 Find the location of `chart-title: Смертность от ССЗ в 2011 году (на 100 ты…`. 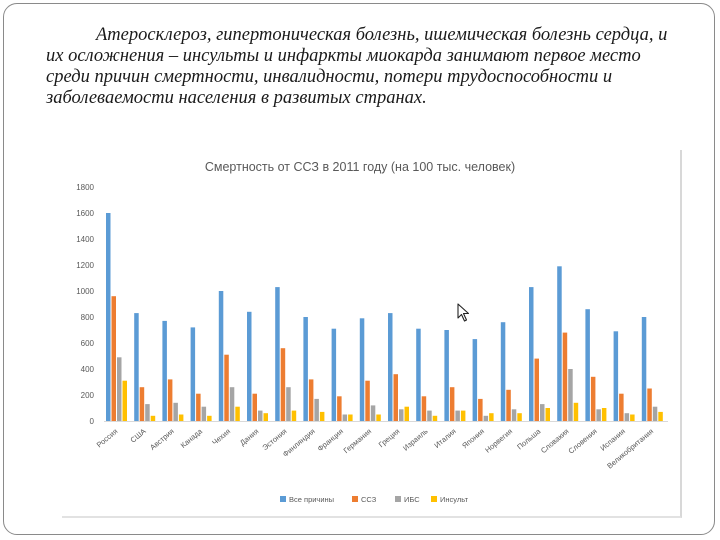

chart-title: Смертность от ССЗ в 2011 году (на 100 ты… is located at coordinates (360, 167).